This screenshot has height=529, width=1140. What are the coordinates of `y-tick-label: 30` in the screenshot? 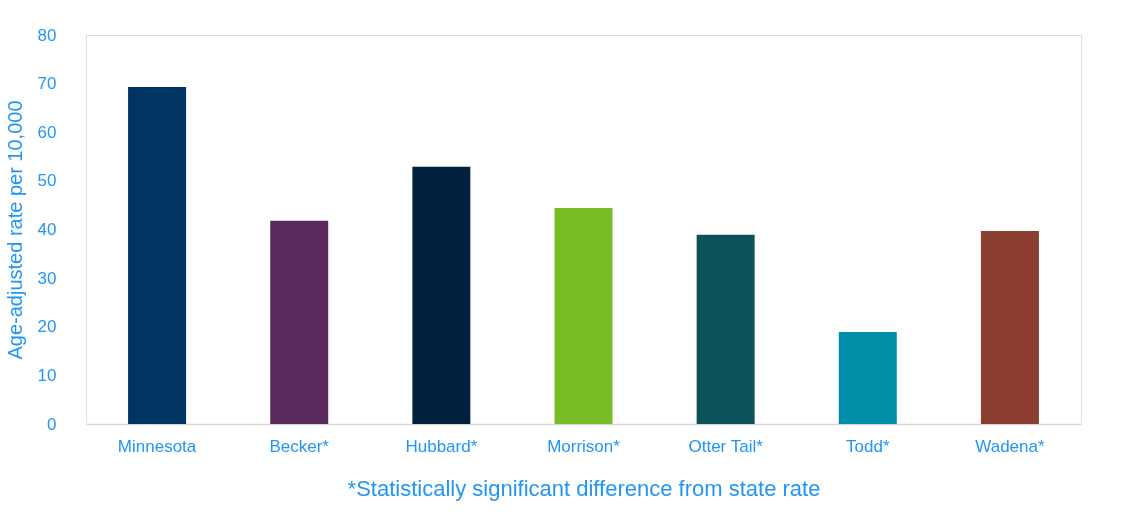 It's located at (47, 278).